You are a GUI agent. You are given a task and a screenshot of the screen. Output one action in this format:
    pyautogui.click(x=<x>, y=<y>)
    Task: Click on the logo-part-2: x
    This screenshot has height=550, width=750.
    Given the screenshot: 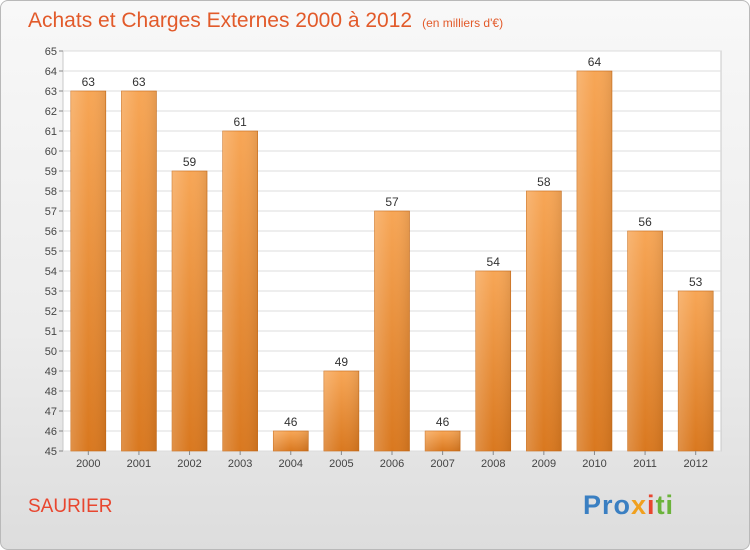 What is the action you would take?
    pyautogui.click(x=639, y=505)
    